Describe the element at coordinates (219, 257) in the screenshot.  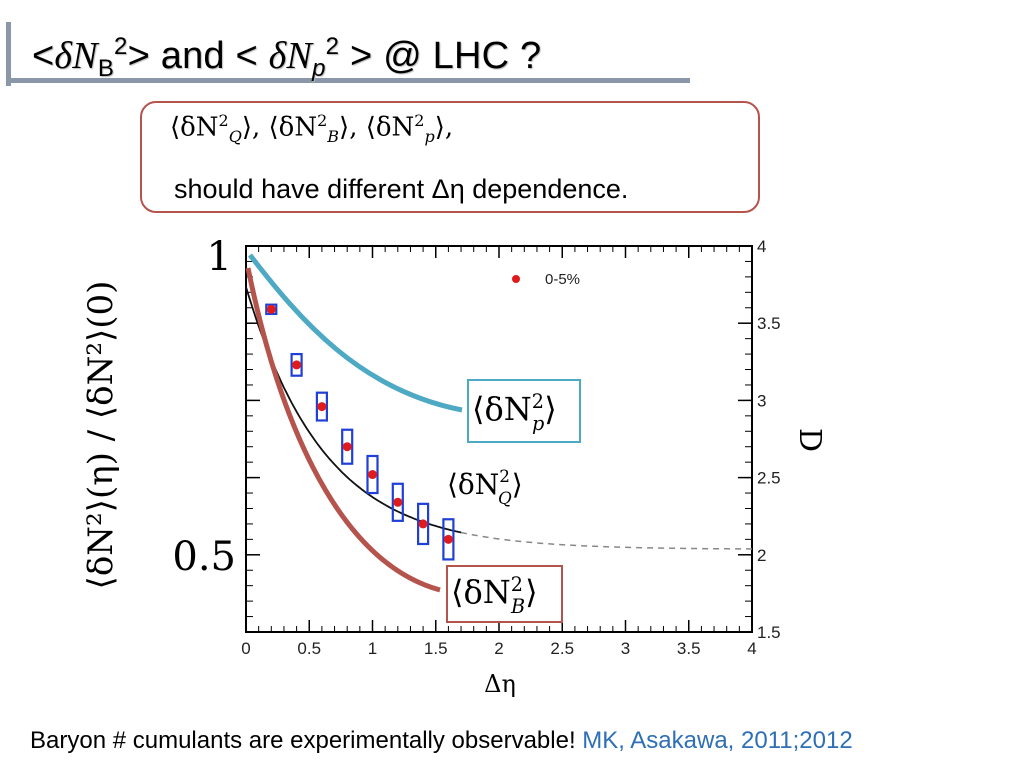
I see `y-left-tick-label: 1` at that location.